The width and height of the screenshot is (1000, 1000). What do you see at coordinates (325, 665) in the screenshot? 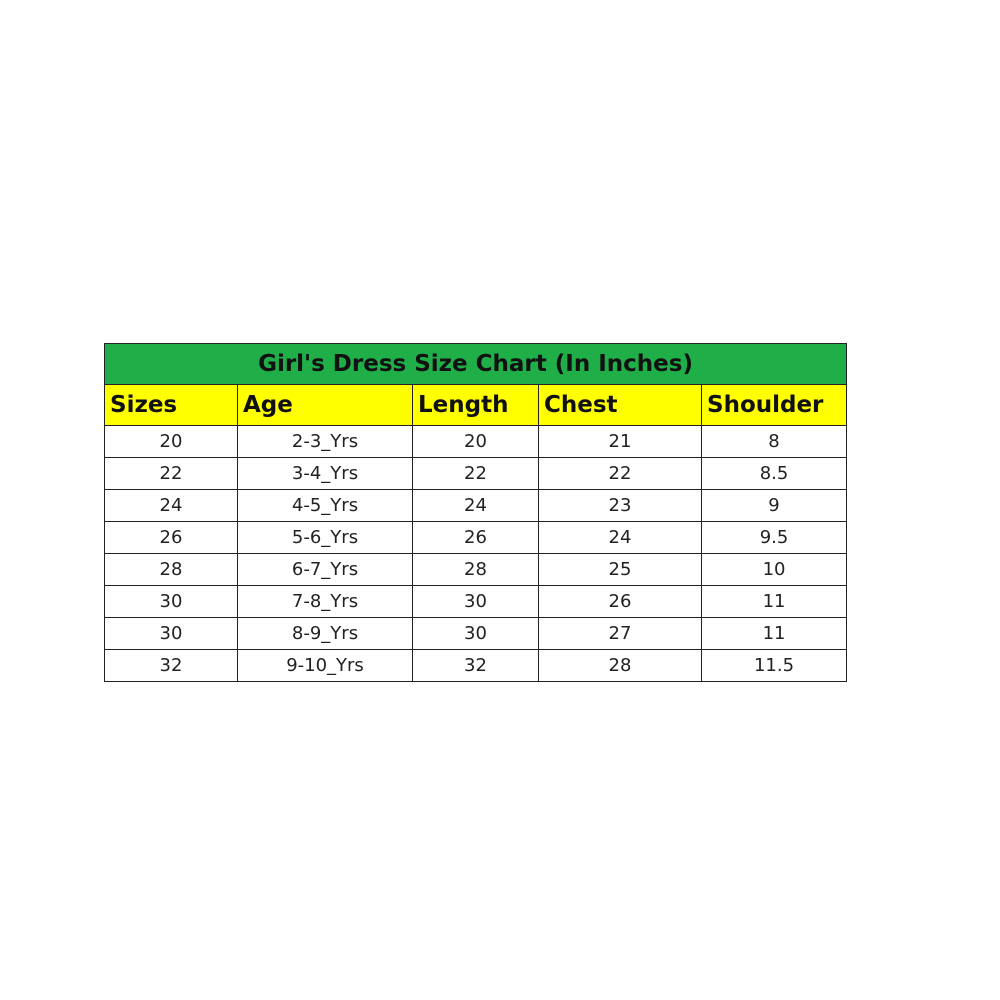
I see `cell-age: 9-10_Yrs` at bounding box center [325, 665].